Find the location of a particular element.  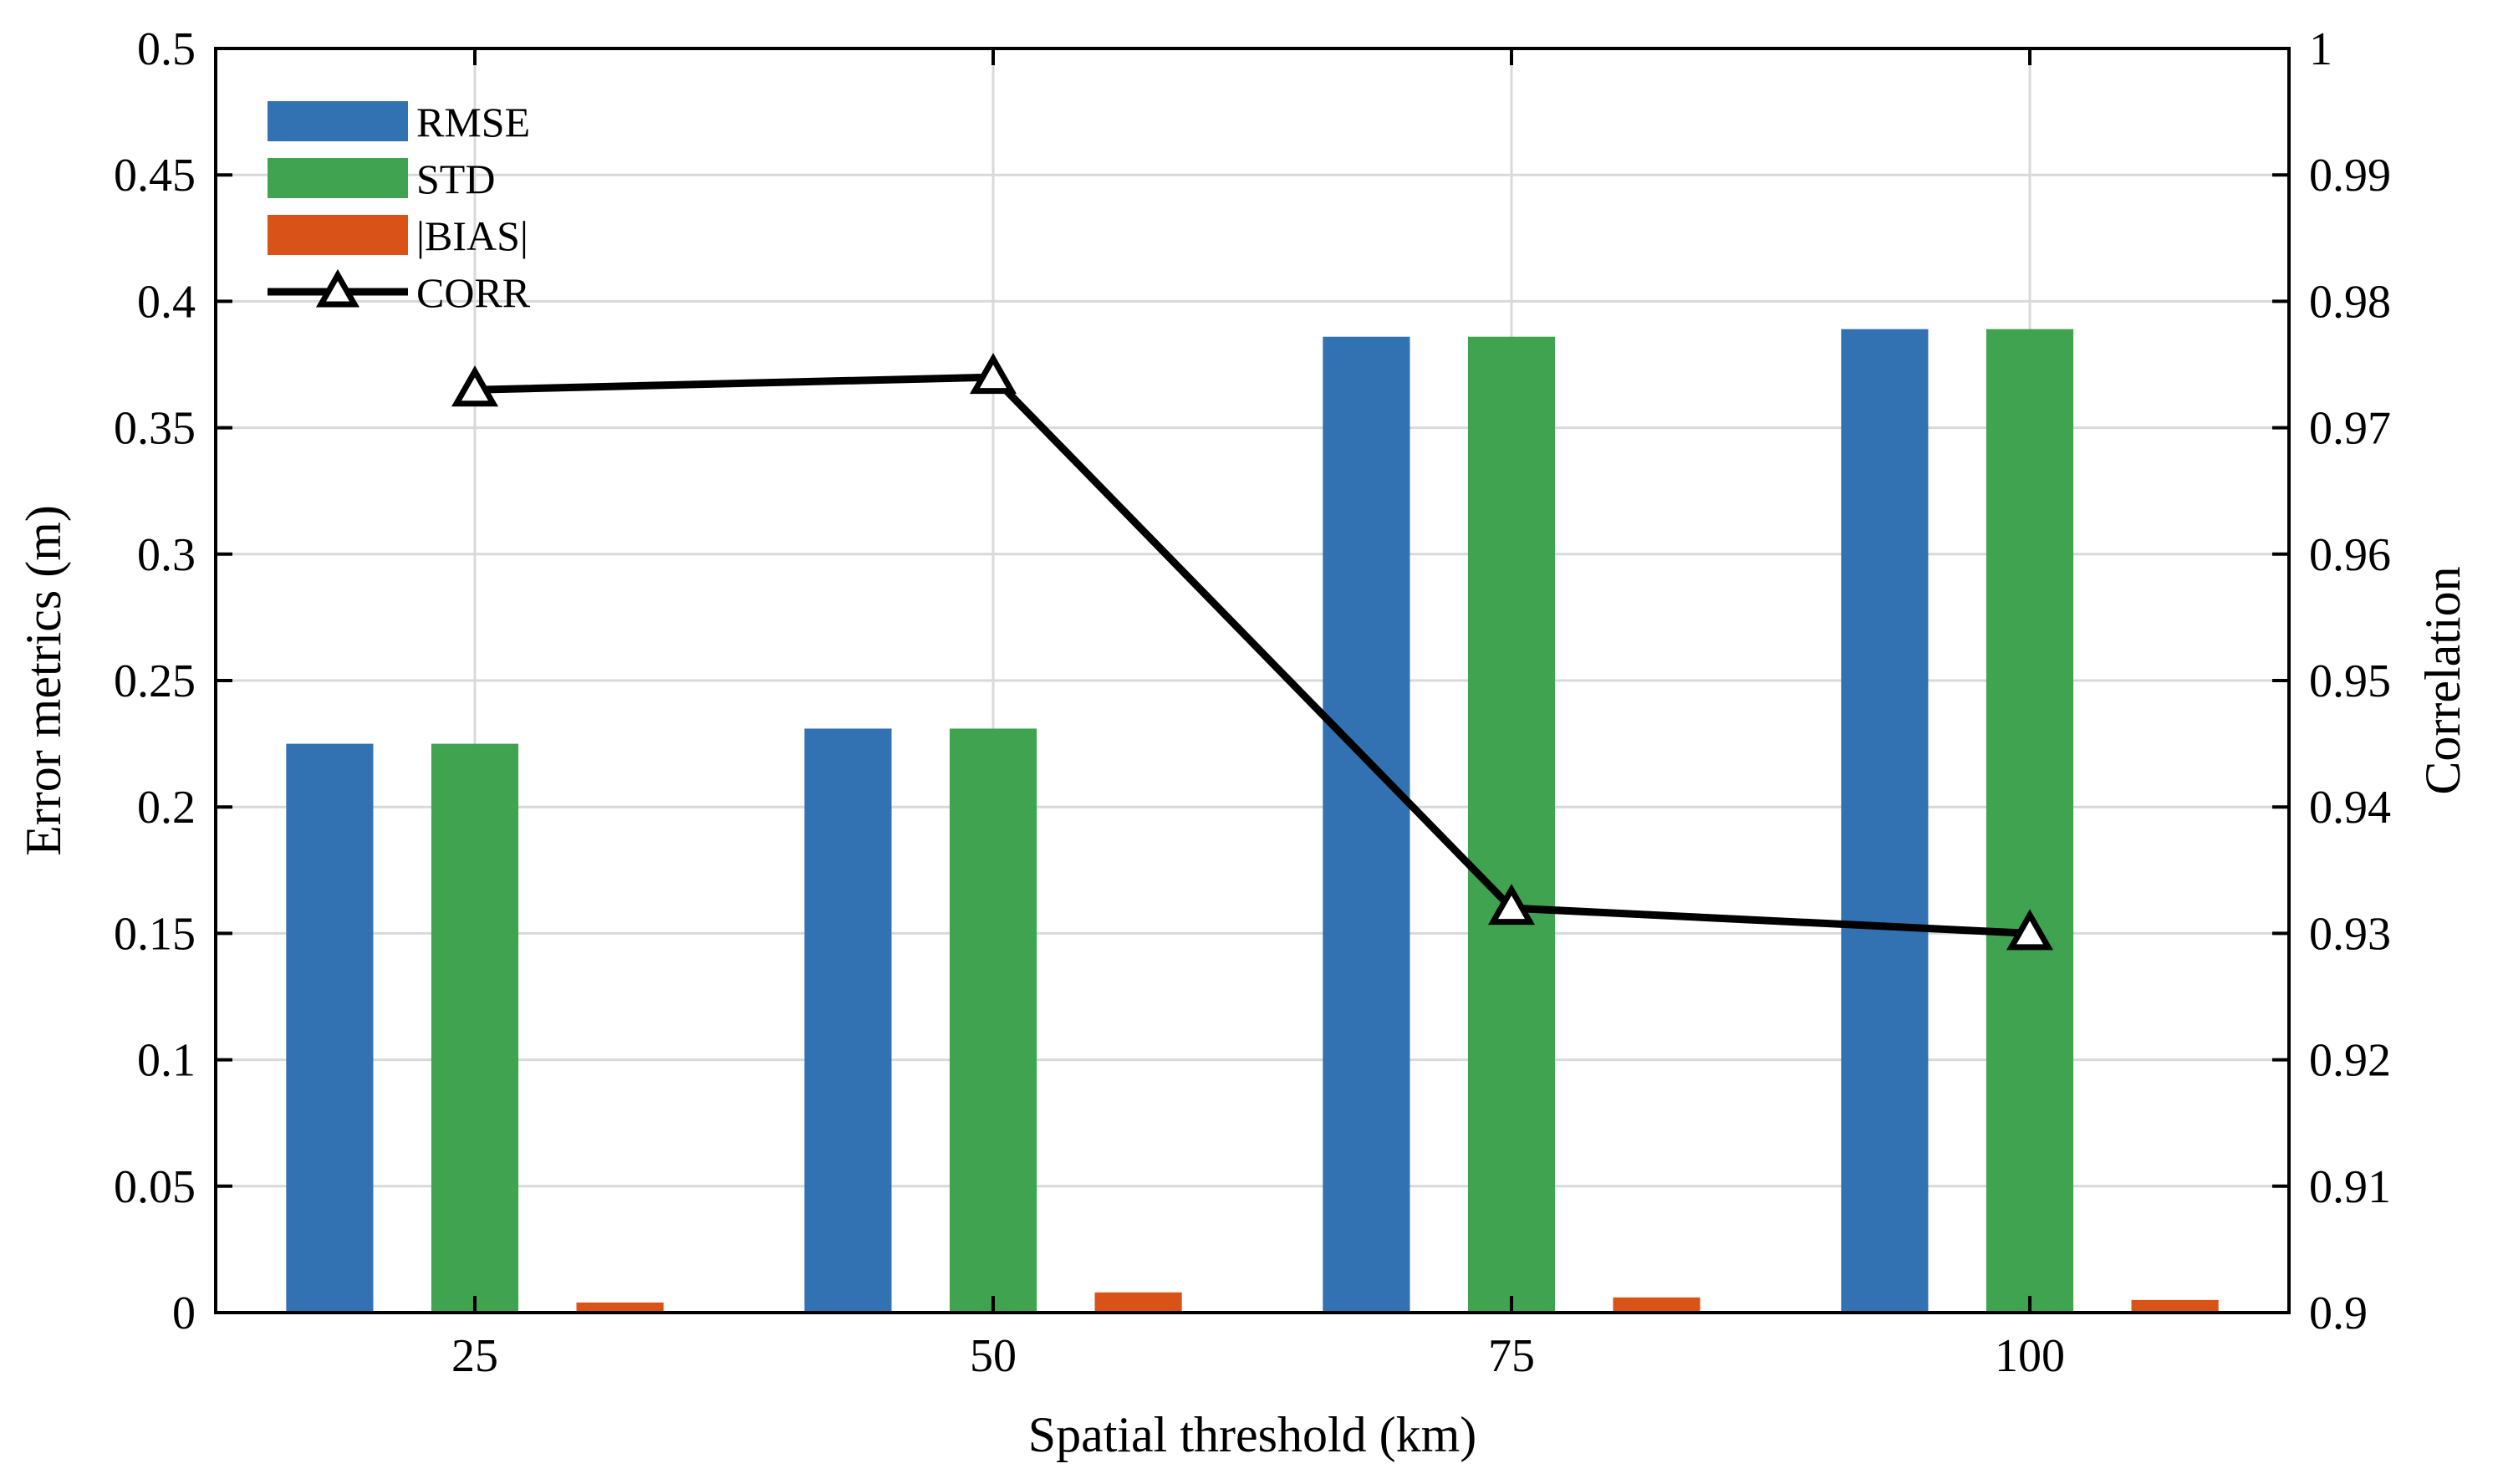

legend: RMSE STD |BIAS| CORR is located at coordinates (399, 207).